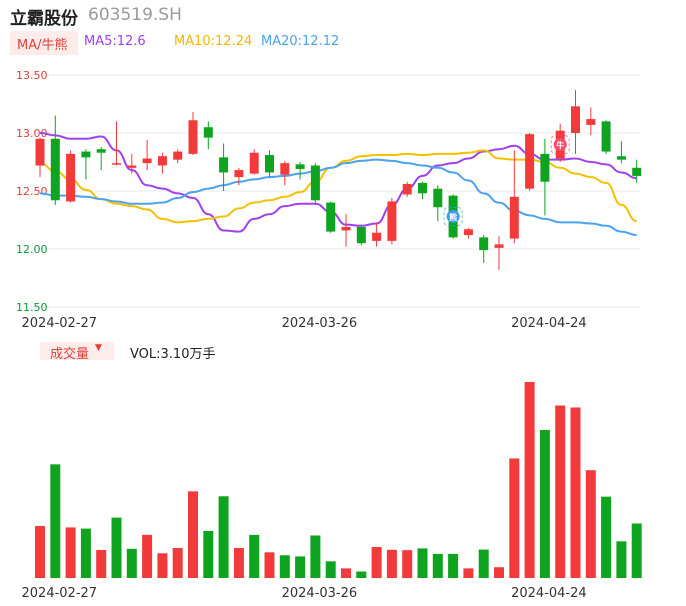 This screenshot has height=606, width=686. What do you see at coordinates (506, 181) in the screenshot?
I see `signal-markers: 熊牛` at bounding box center [506, 181].